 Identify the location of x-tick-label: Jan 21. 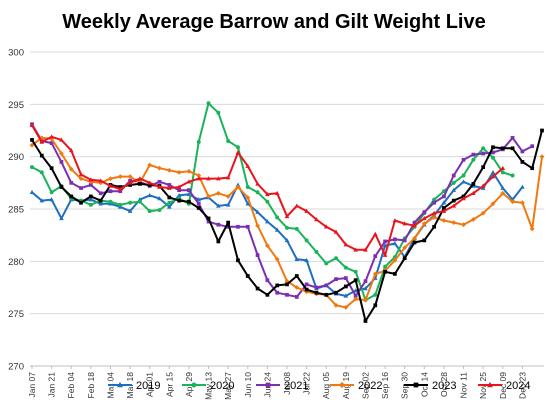
(52, 385).